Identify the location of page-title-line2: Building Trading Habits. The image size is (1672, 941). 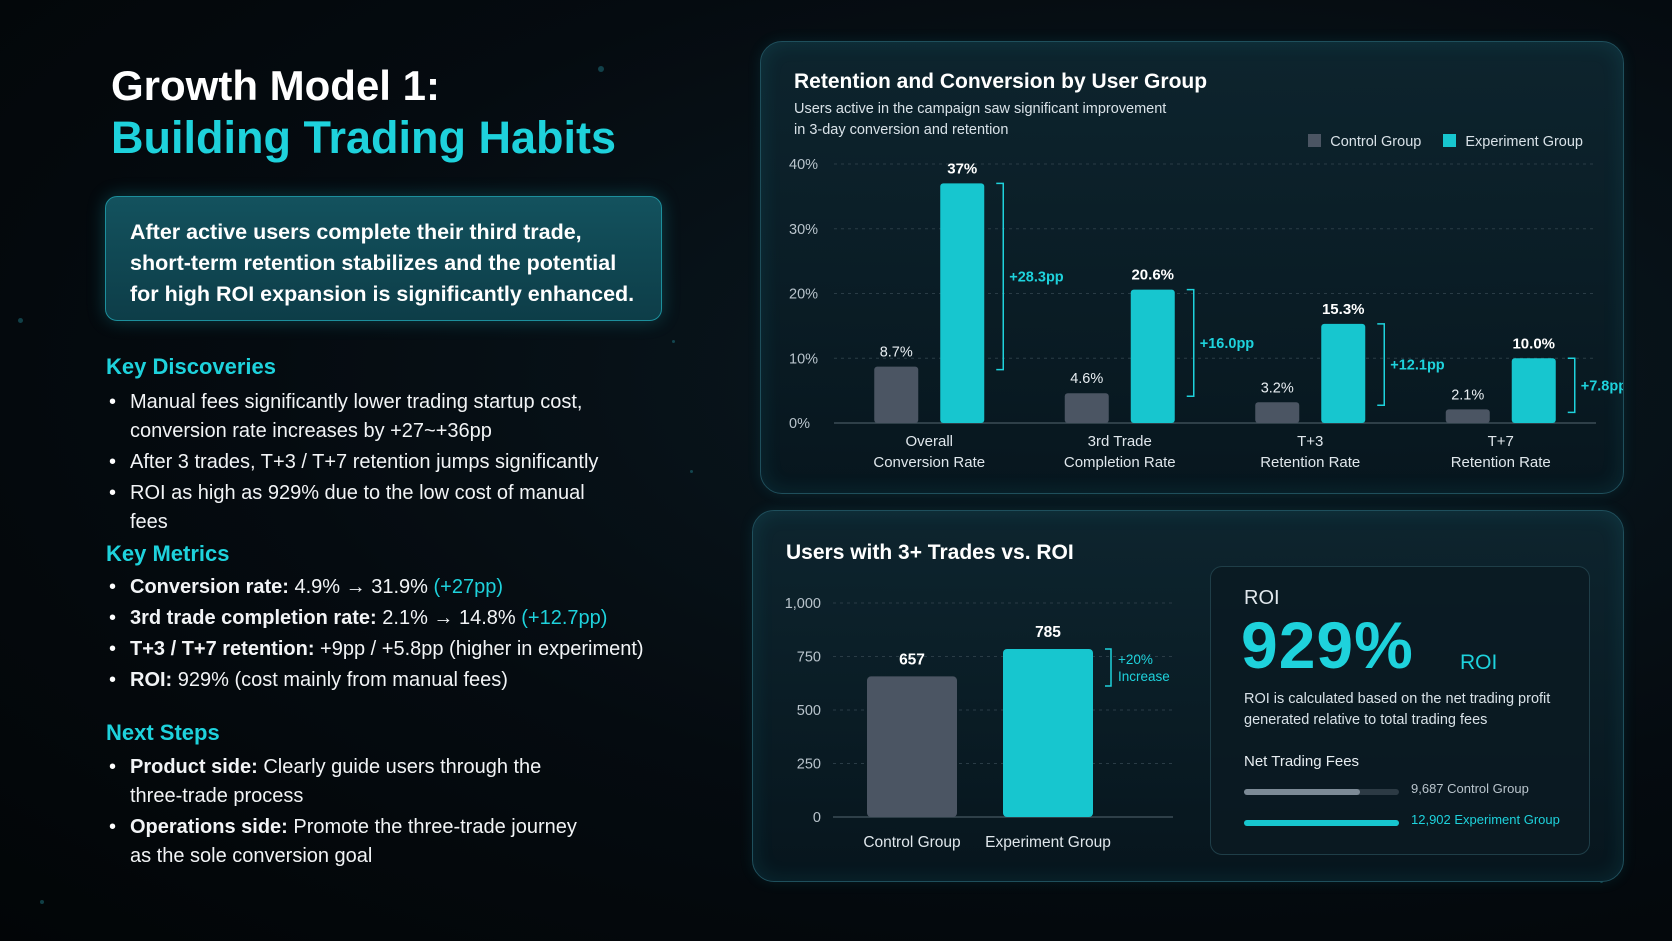
(363, 137).